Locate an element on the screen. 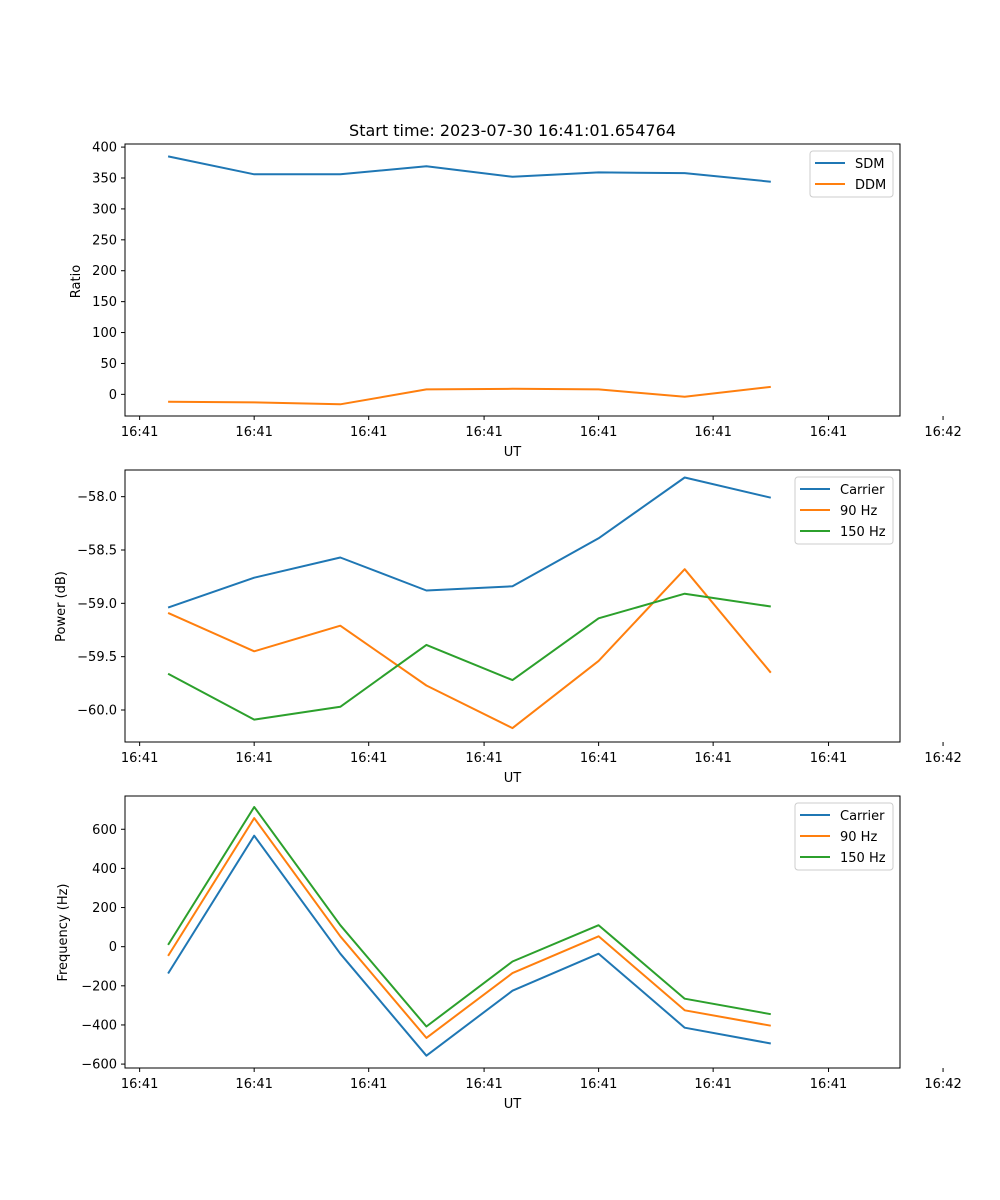  y-tick-label: 300 is located at coordinates (104, 209).